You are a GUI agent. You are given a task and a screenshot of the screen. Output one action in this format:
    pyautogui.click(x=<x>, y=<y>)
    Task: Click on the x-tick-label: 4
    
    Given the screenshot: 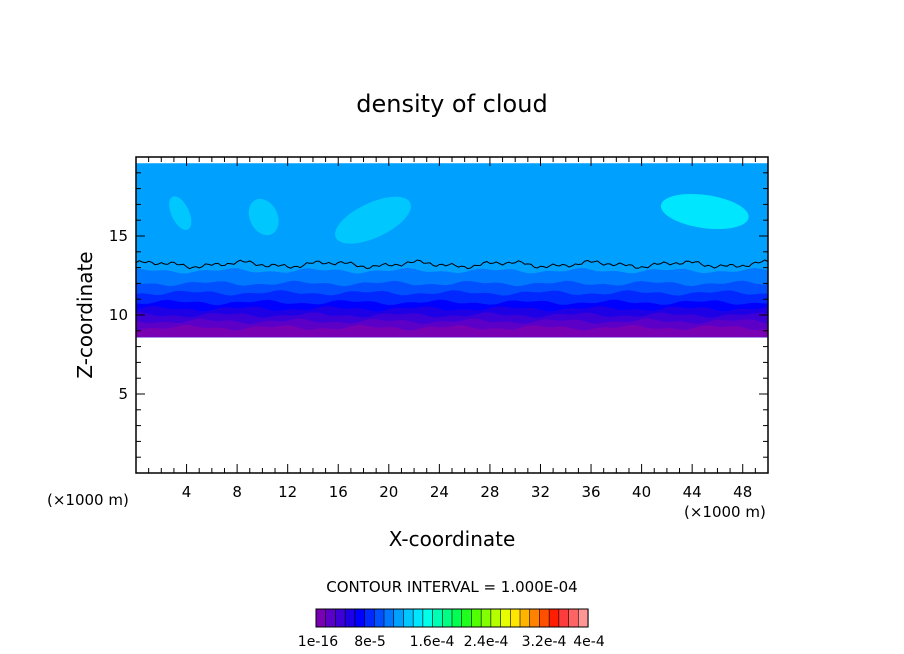 What is the action you would take?
    pyautogui.click(x=187, y=492)
    